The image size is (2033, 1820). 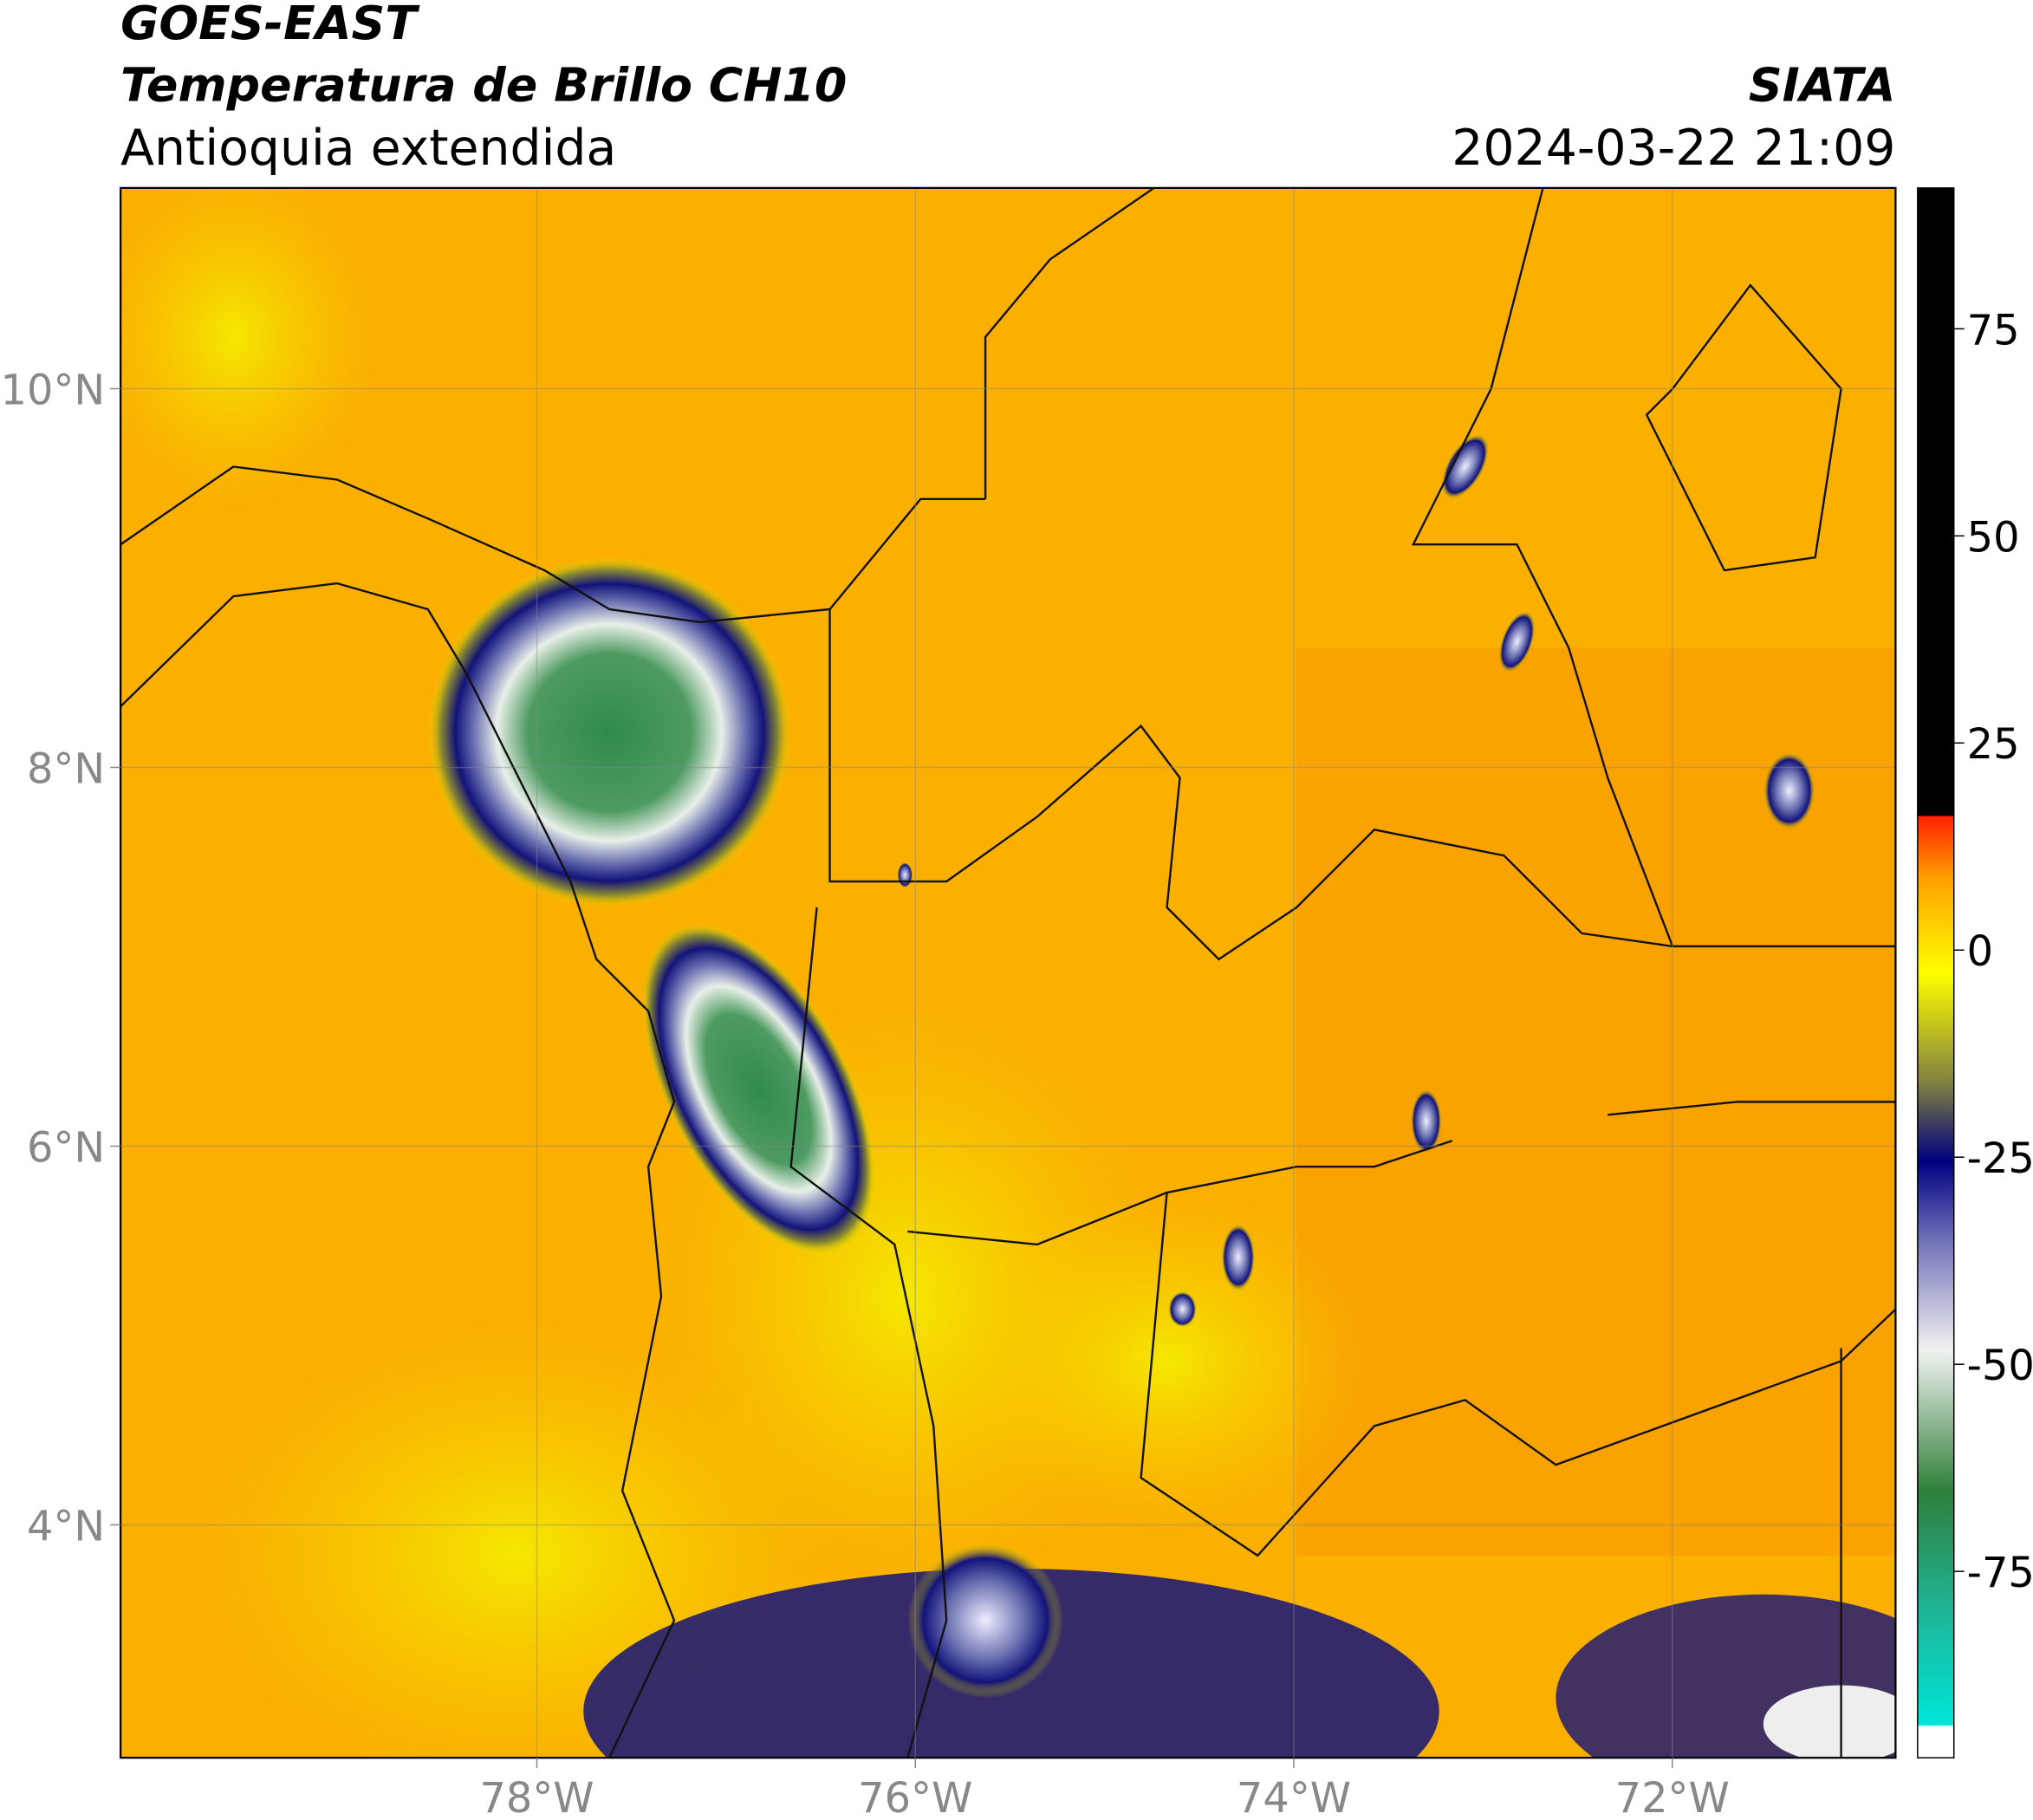 What do you see at coordinates (1294, 1797) in the screenshot?
I see `x-tick-label: 74°W` at bounding box center [1294, 1797].